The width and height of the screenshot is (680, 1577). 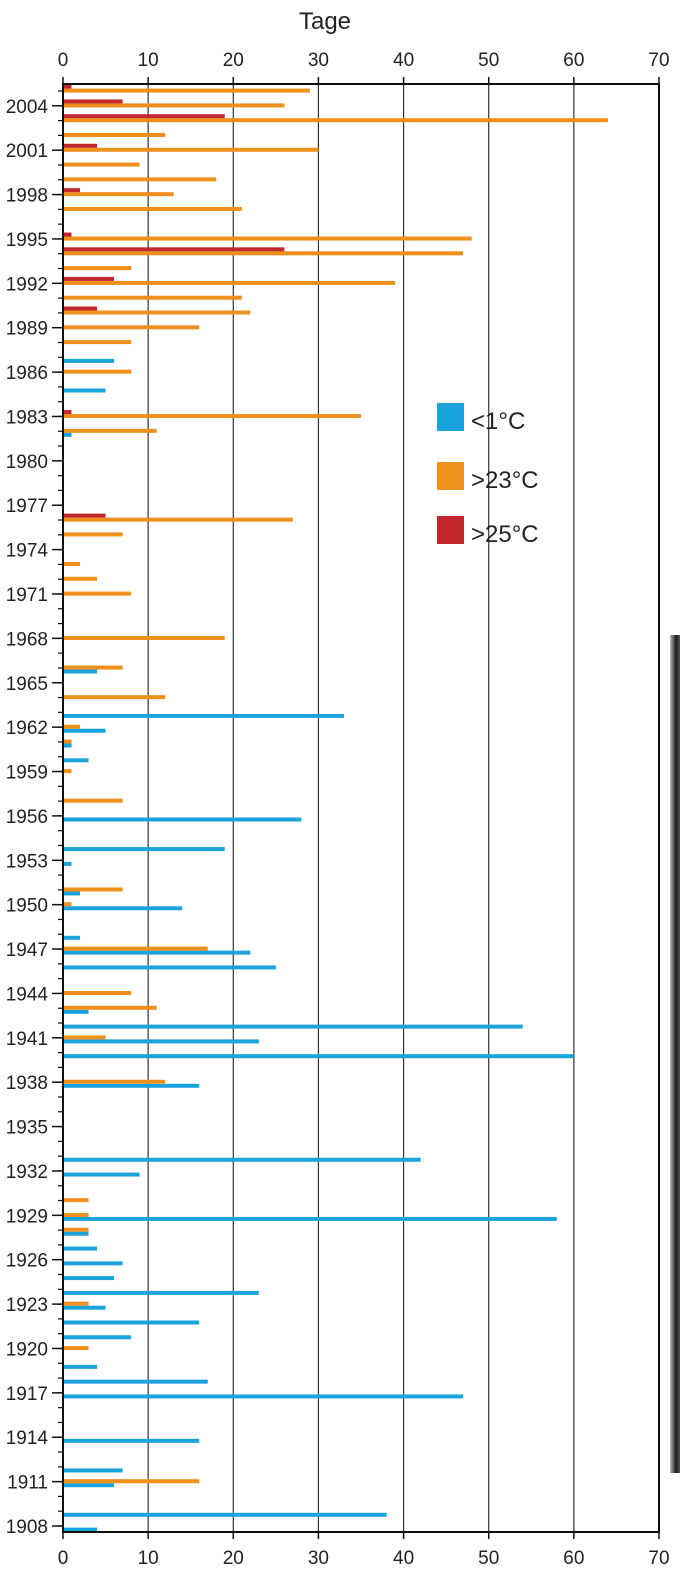 I want to click on y-tick-label: 1992, so click(x=27, y=284).